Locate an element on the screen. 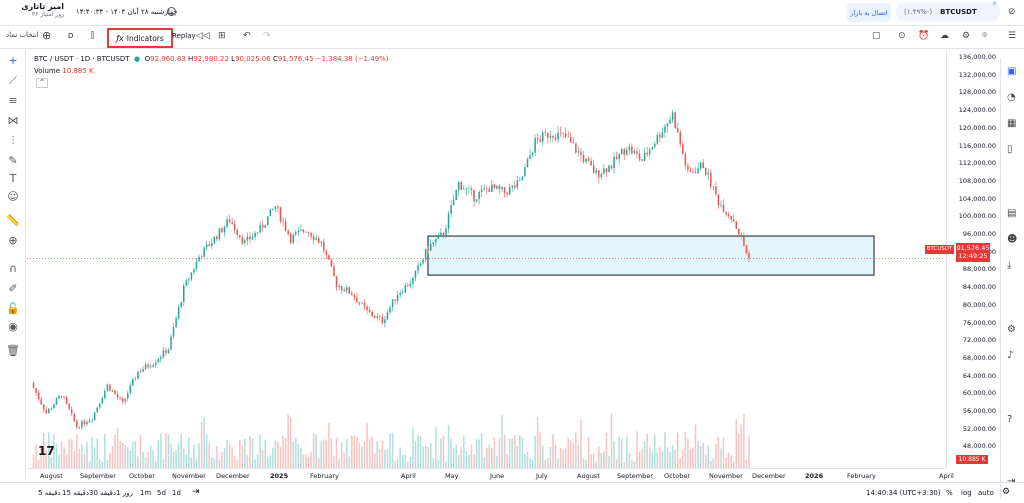 This screenshot has width=1024, height=503. layout-grid-icon: ⊞ is located at coordinates (222, 36).